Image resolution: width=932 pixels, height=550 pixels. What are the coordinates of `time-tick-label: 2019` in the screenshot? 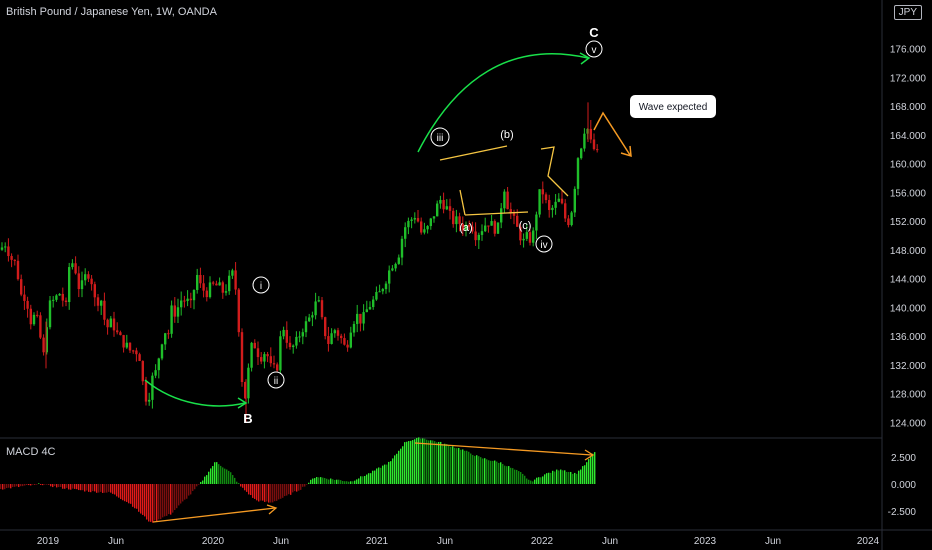 It's located at (48, 541).